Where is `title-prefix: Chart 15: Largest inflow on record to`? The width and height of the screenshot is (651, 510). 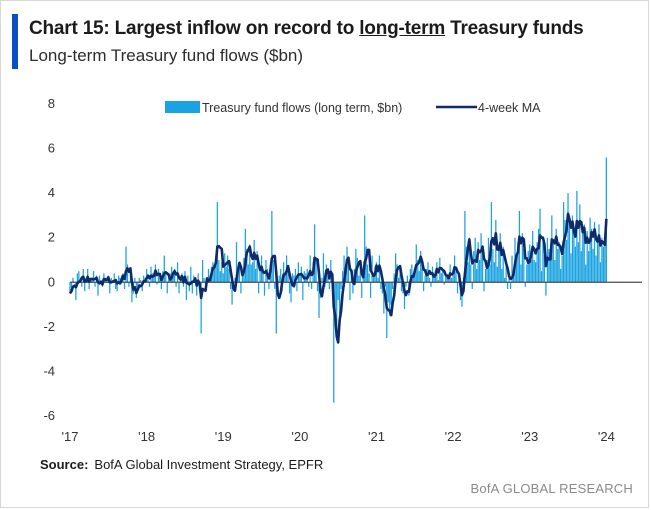 title-prefix: Chart 15: Largest inflow on record to is located at coordinates (194, 28).